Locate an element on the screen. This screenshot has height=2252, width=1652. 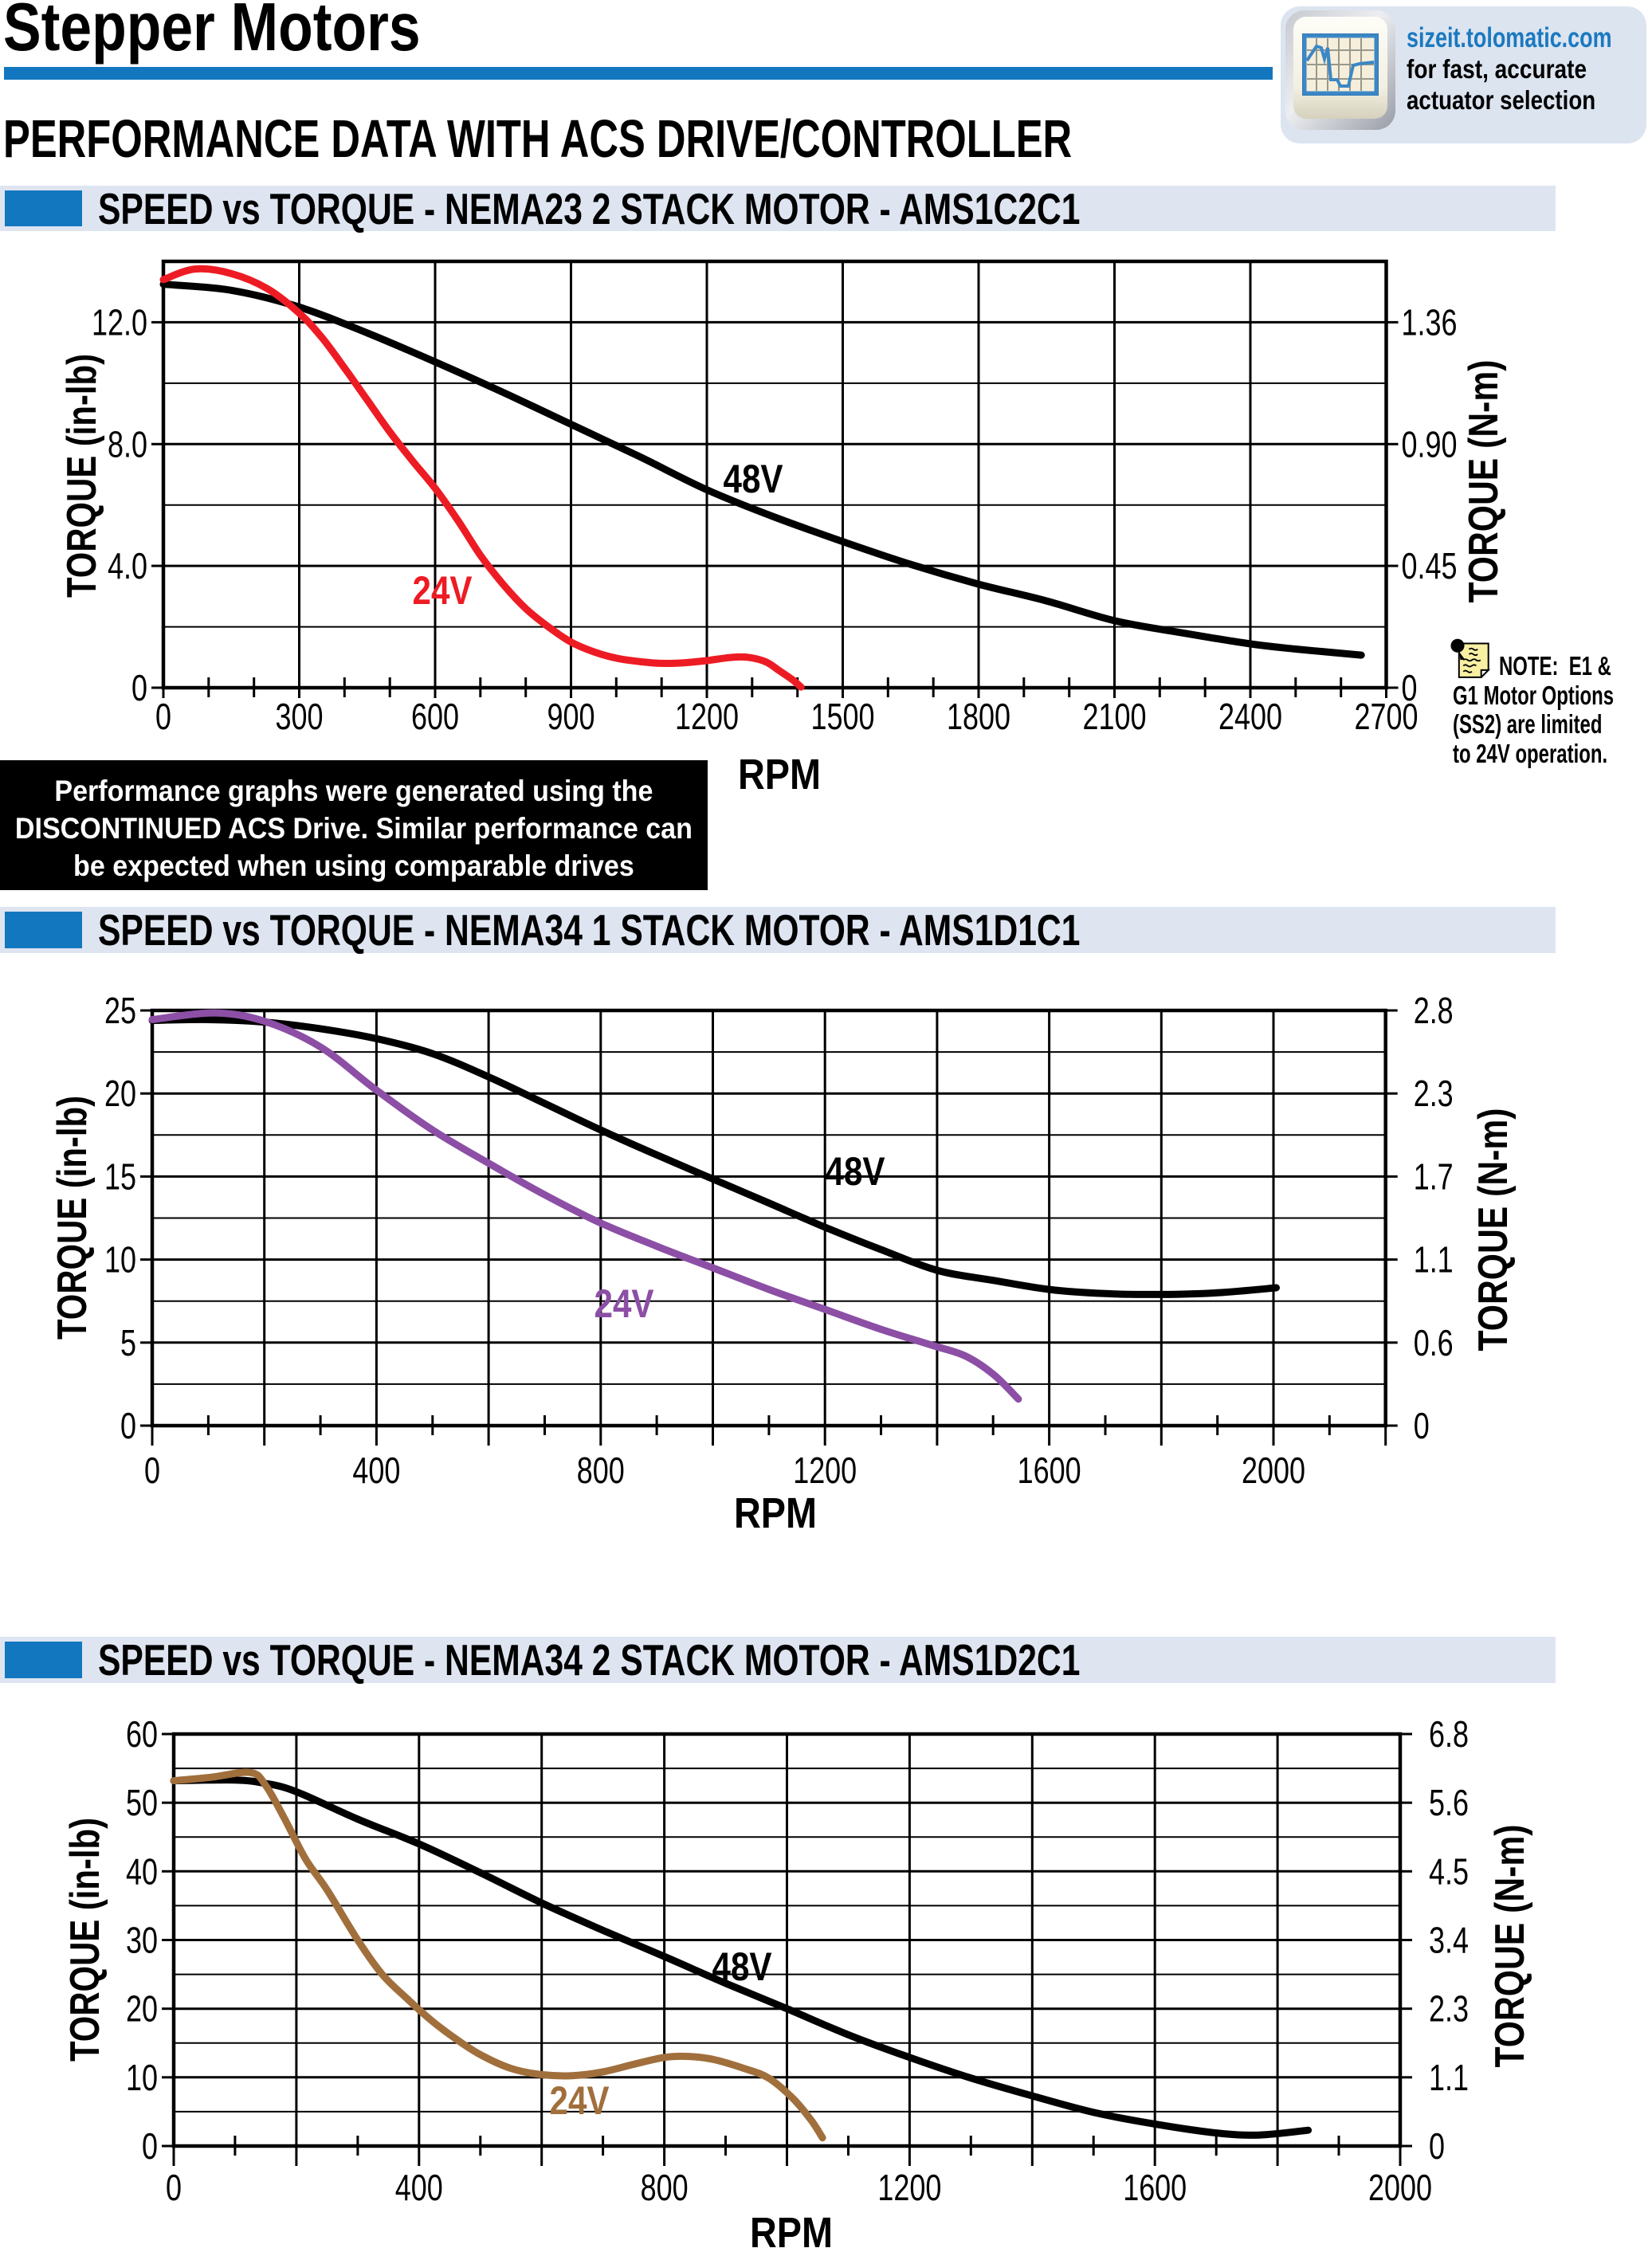
svg-text: 4.5 is located at coordinates (1449, 1871).